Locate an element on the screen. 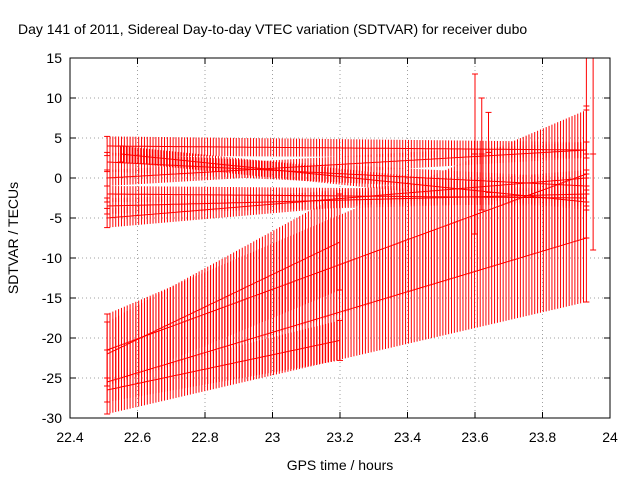  y-tick-label: -15 is located at coordinates (52, 298).